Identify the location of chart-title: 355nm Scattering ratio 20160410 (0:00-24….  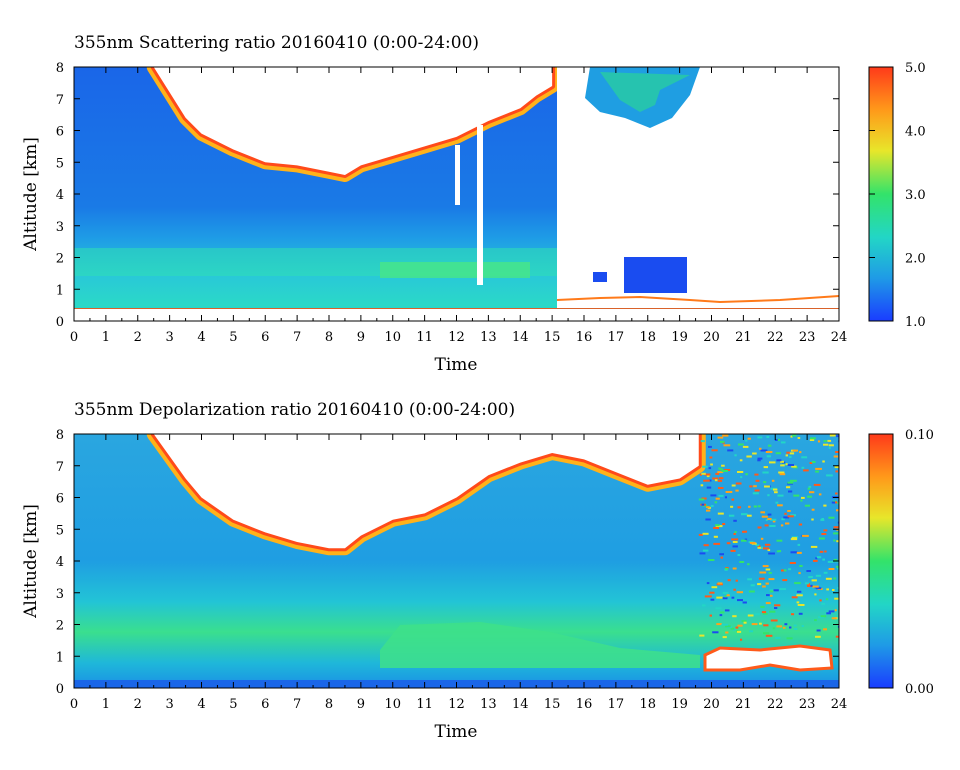
(276, 43).